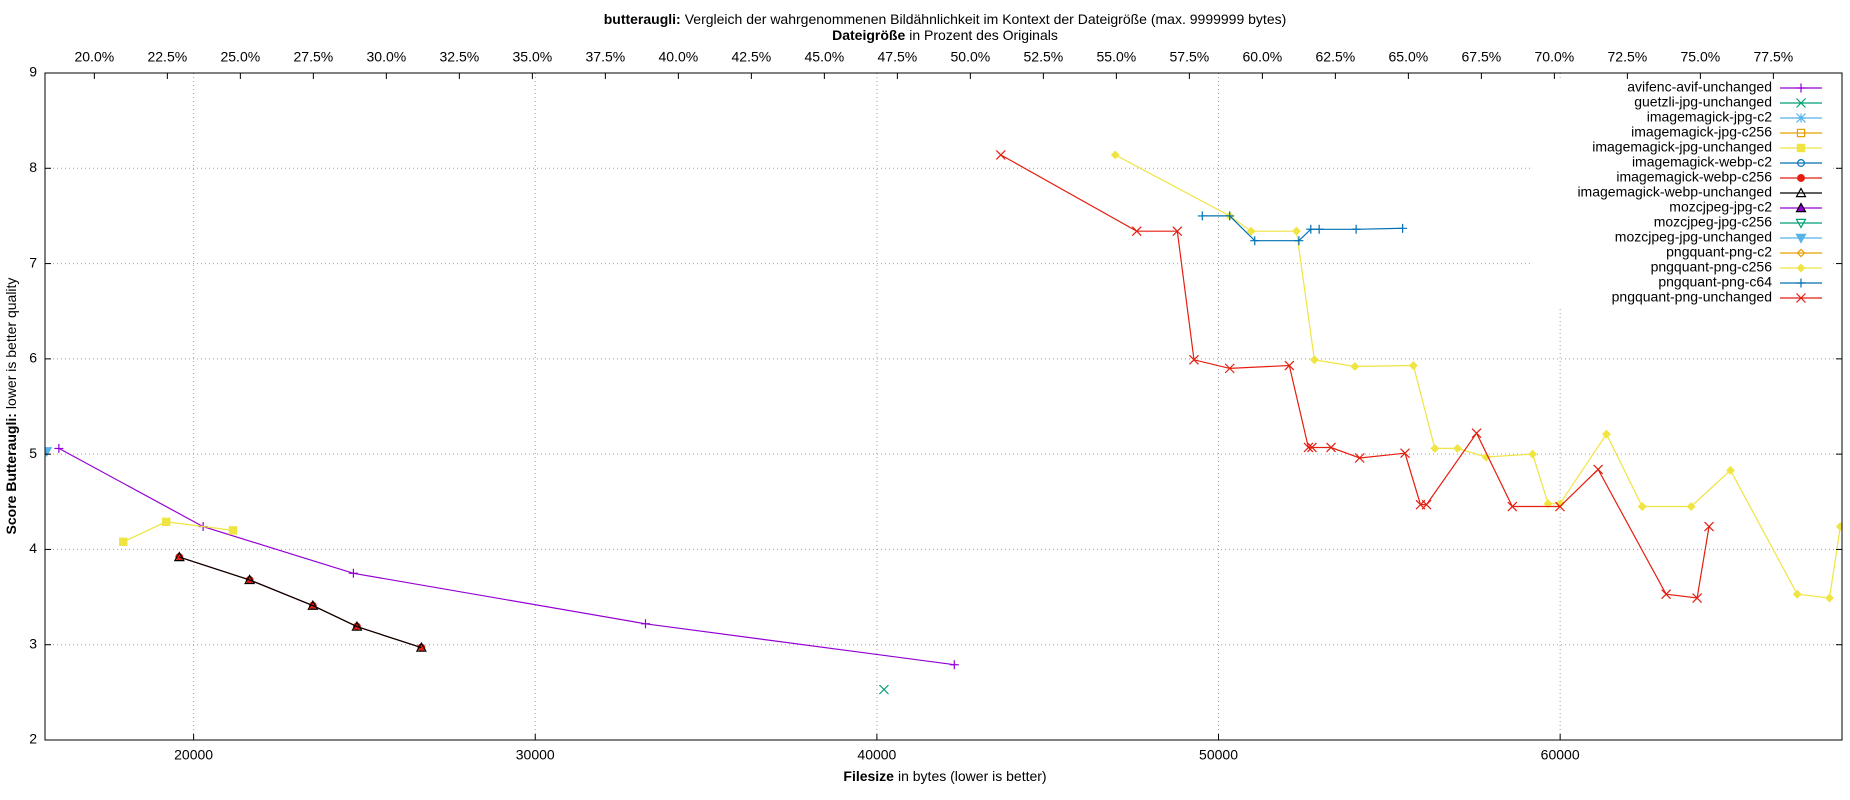 The width and height of the screenshot is (1850, 800). I want to click on x-tick-label: 40000, so click(876, 755).